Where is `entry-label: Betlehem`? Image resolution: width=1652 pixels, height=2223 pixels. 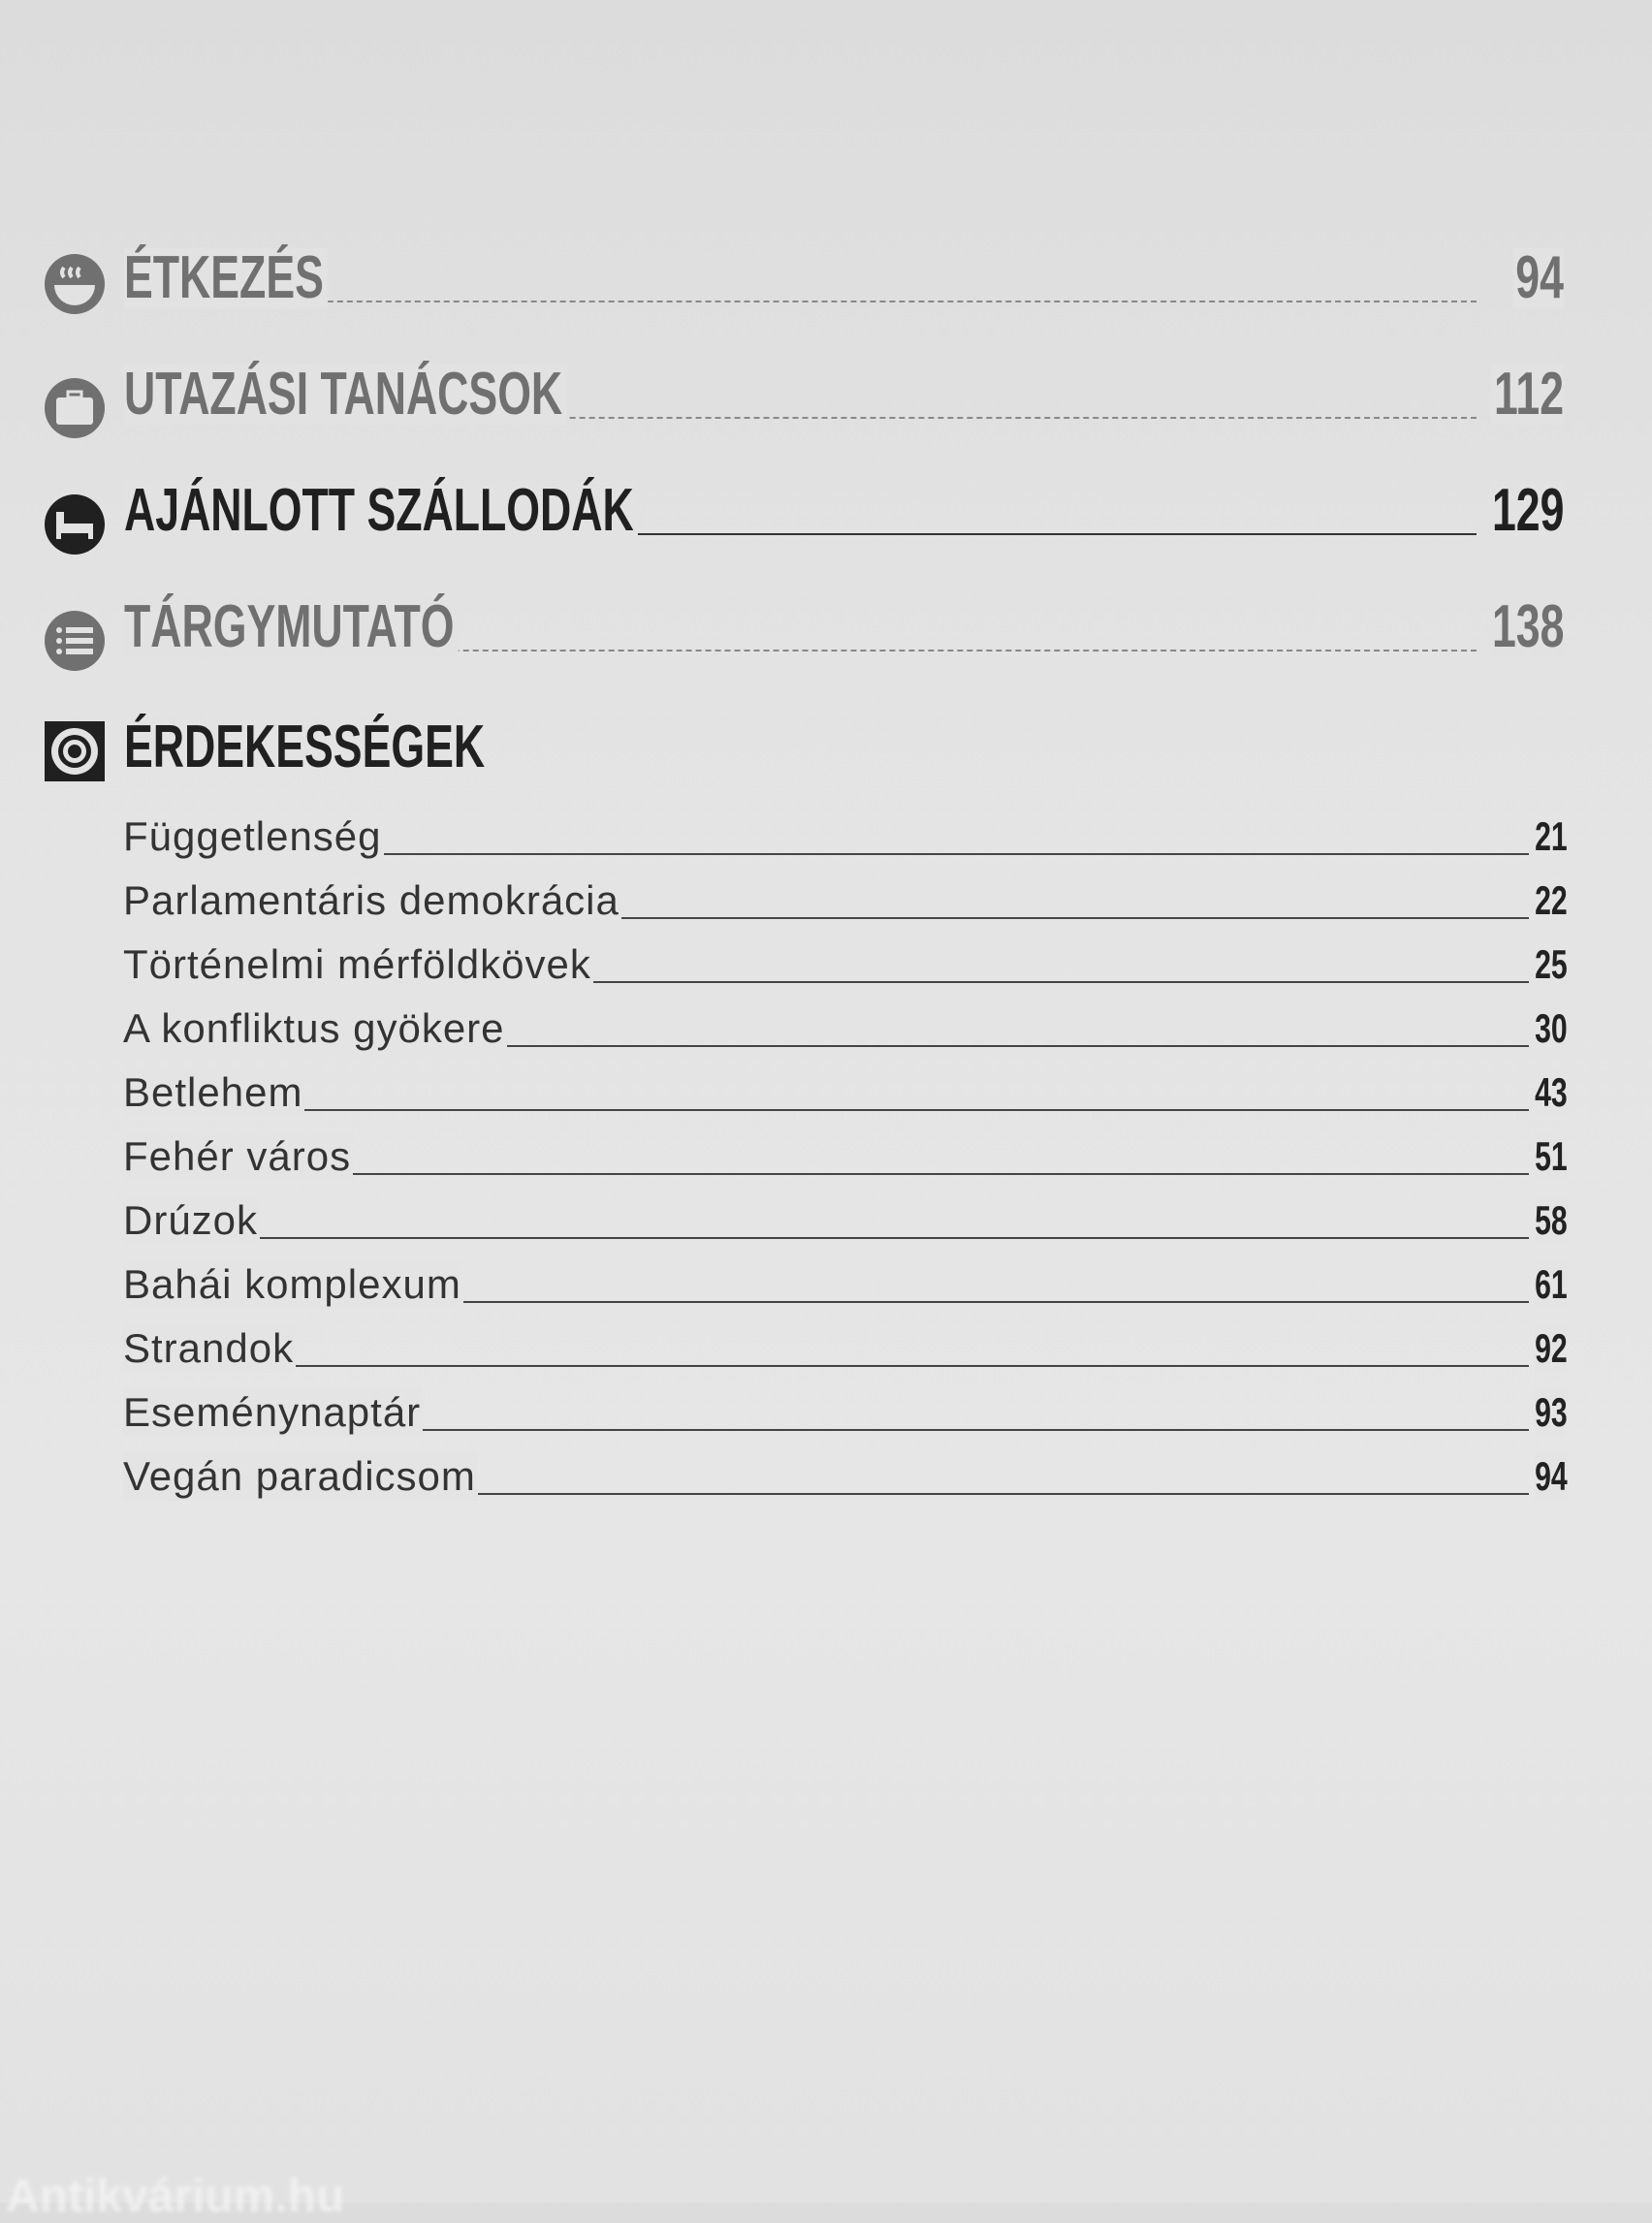
entry-label: Betlehem is located at coordinates (214, 1093).